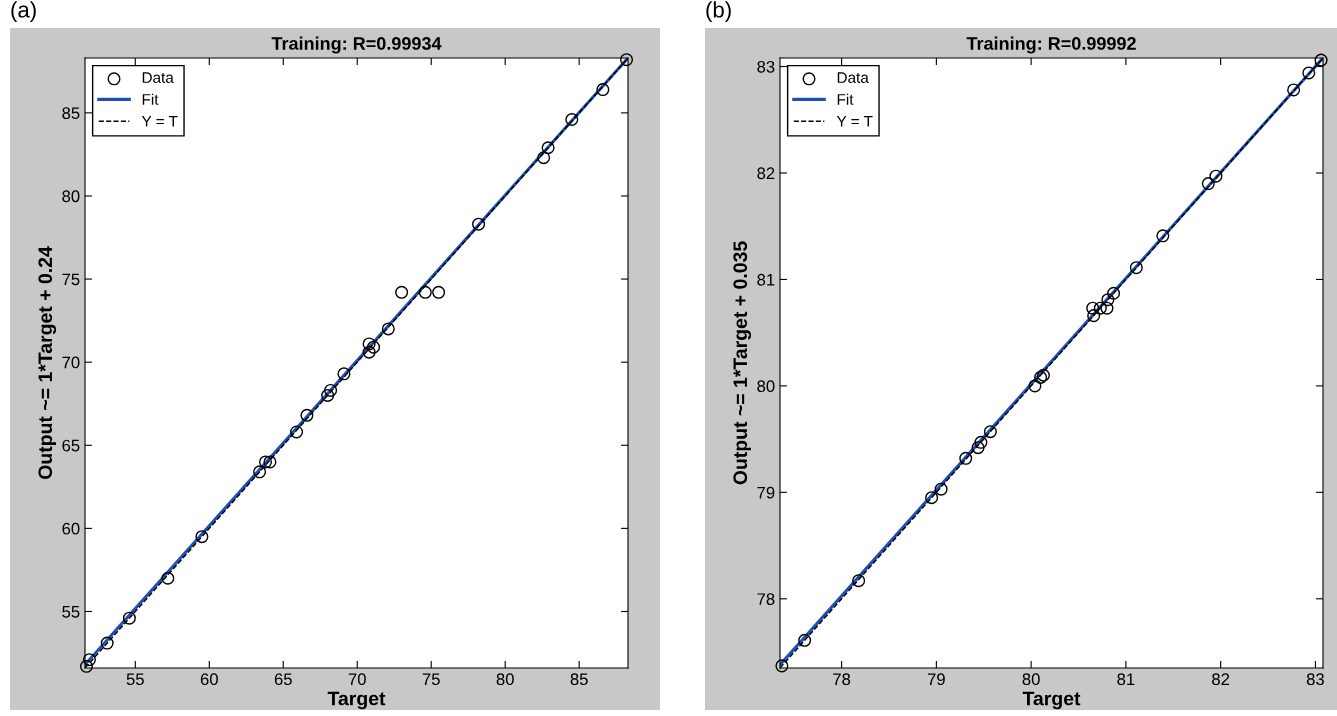  I want to click on chart-title: Training: R=0.99992, so click(1051, 45).